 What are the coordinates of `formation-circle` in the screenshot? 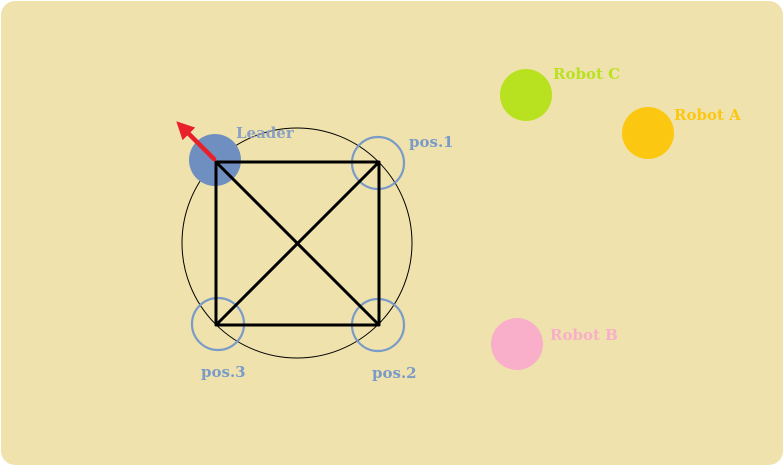 It's located at (297, 243).